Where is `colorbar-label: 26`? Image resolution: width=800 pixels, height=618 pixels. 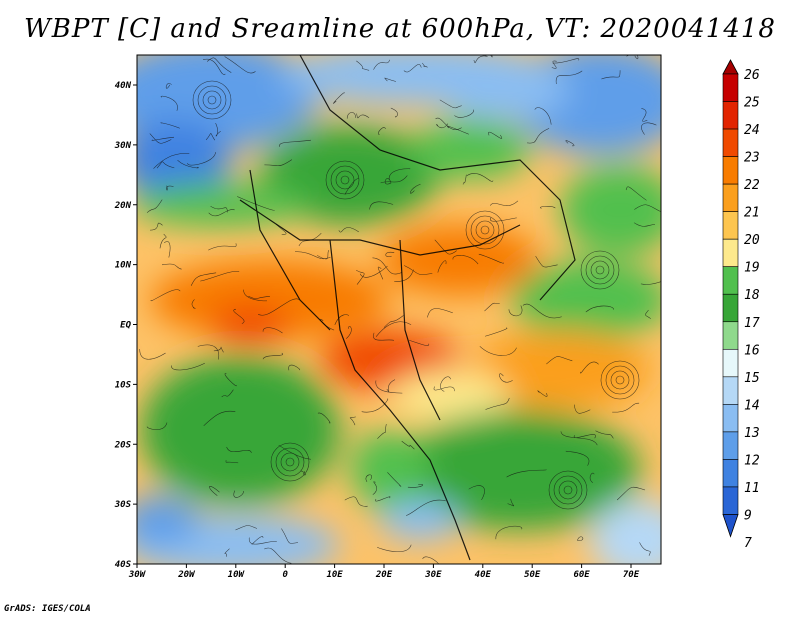 colorbar-label: 26 is located at coordinates (752, 75).